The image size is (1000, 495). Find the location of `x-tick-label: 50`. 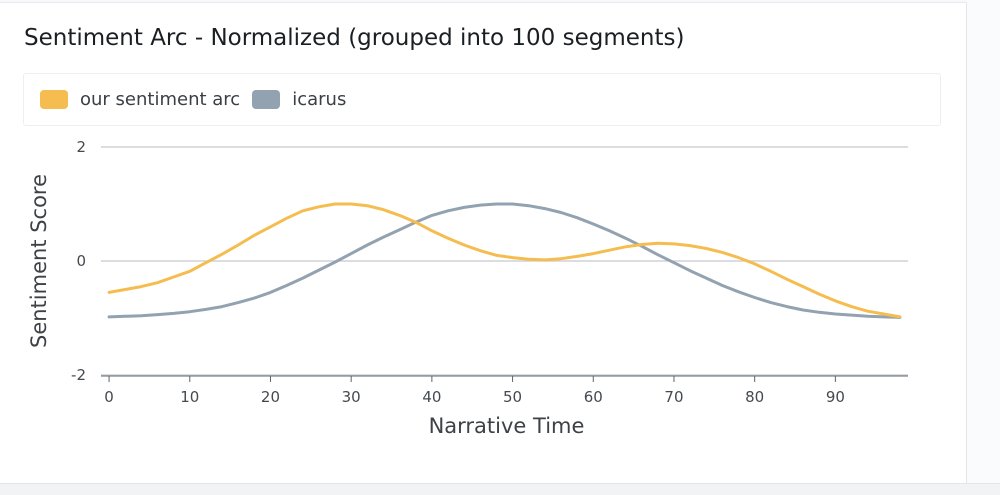

x-tick-label: 50 is located at coordinates (512, 397).